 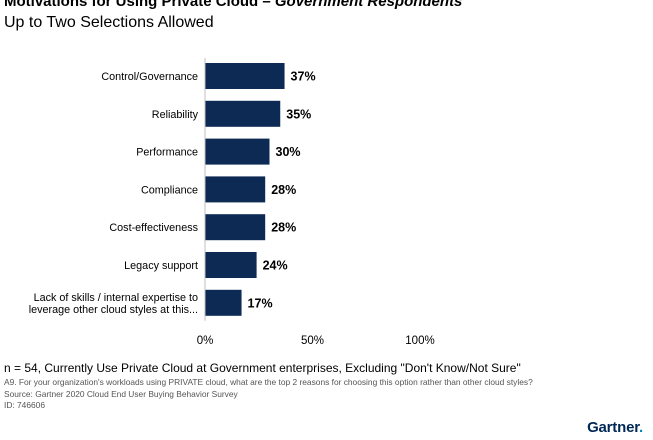 I want to click on category-label-line: Compliance, so click(x=169, y=190).